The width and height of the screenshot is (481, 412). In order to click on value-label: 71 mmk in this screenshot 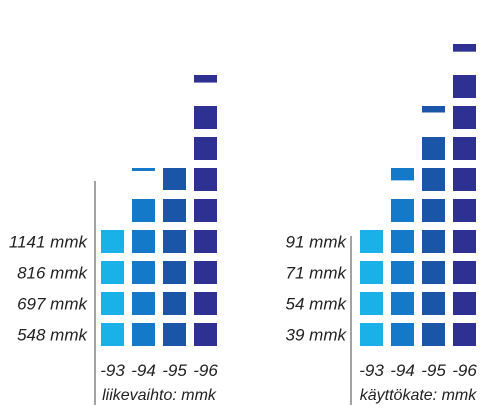, I will do `click(317, 273)`.